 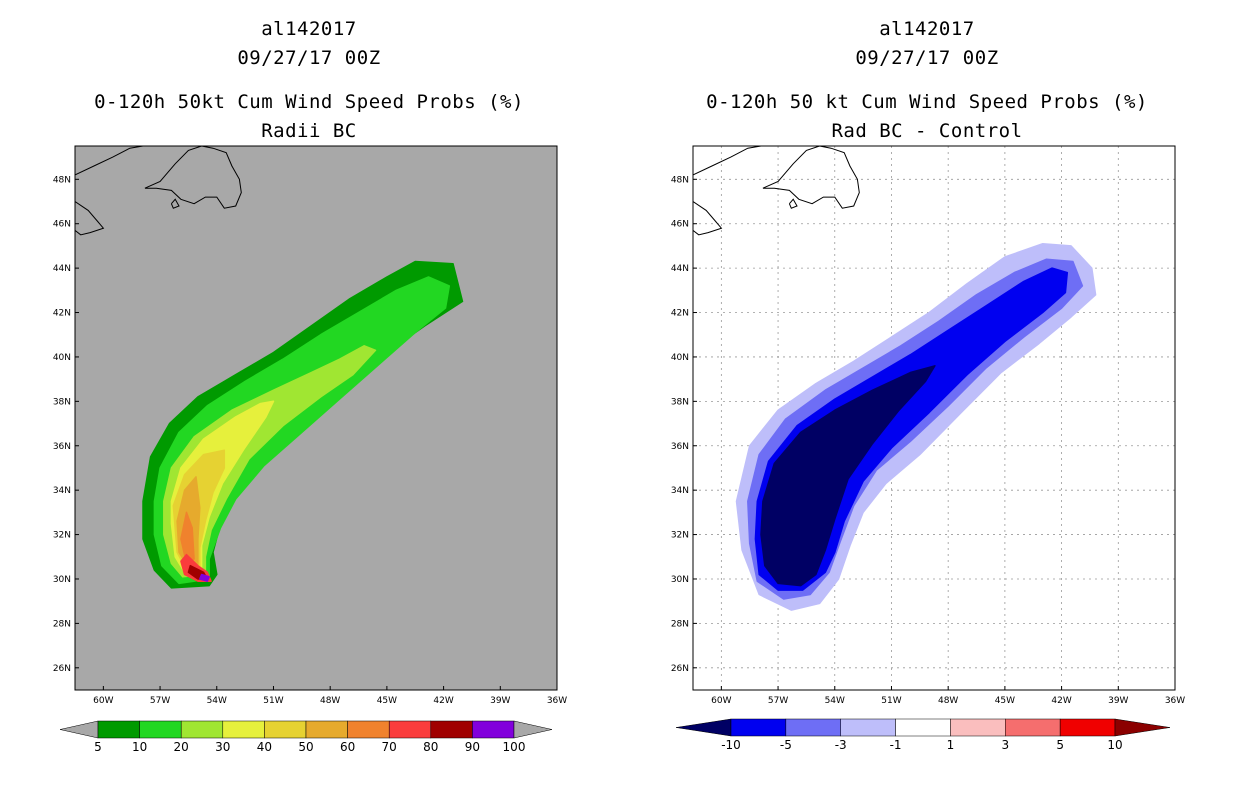 What do you see at coordinates (309, 102) in the screenshot?
I see `product-title: 0-120h 50kt Cum Wind Speed Probs (%)` at bounding box center [309, 102].